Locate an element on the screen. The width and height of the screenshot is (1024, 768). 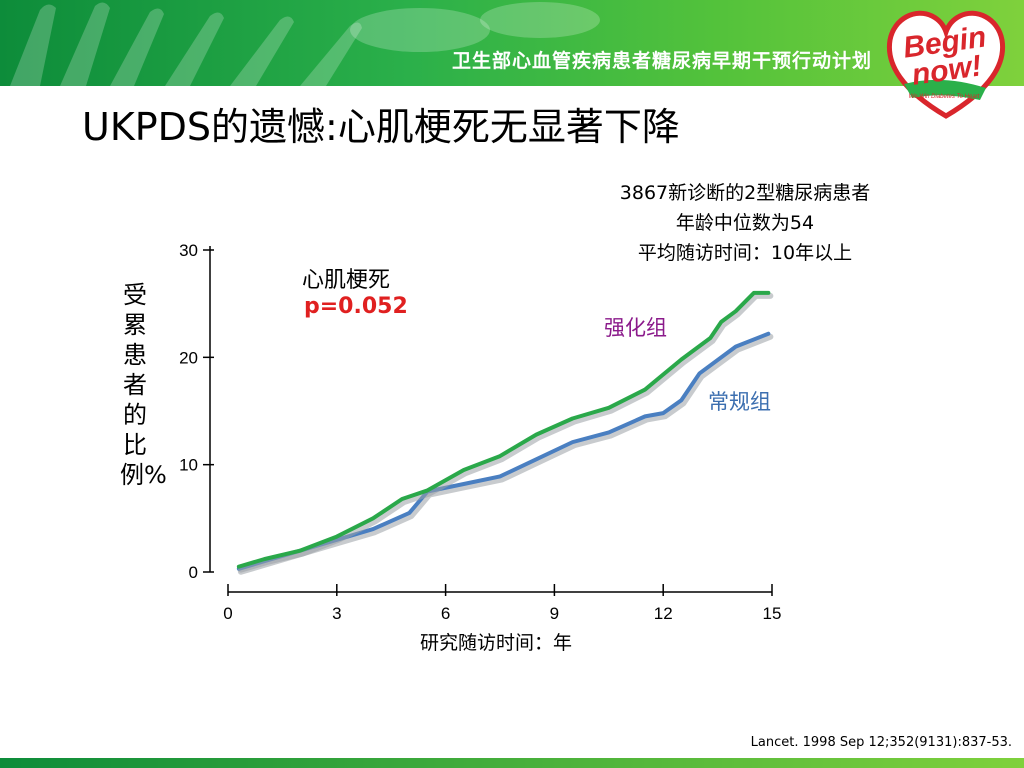
study-info-line: 年龄中位数为54 is located at coordinates (745, 223).